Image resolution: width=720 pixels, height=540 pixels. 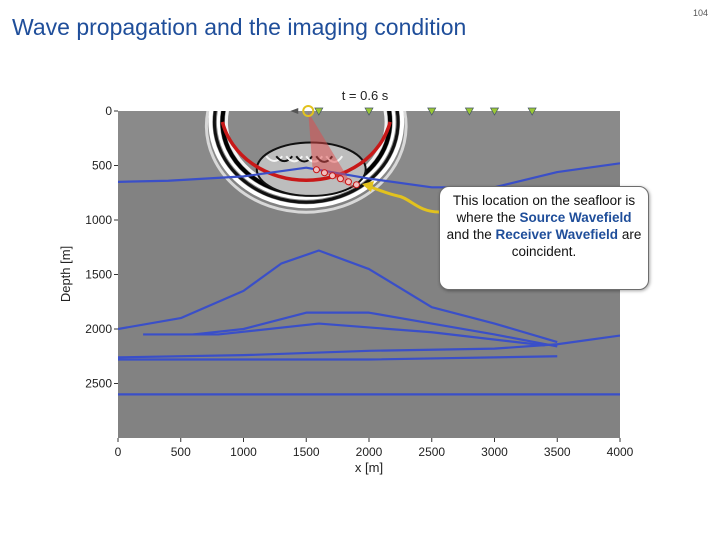 I want to click on y-tick-label: 2000, so click(x=98, y=329).